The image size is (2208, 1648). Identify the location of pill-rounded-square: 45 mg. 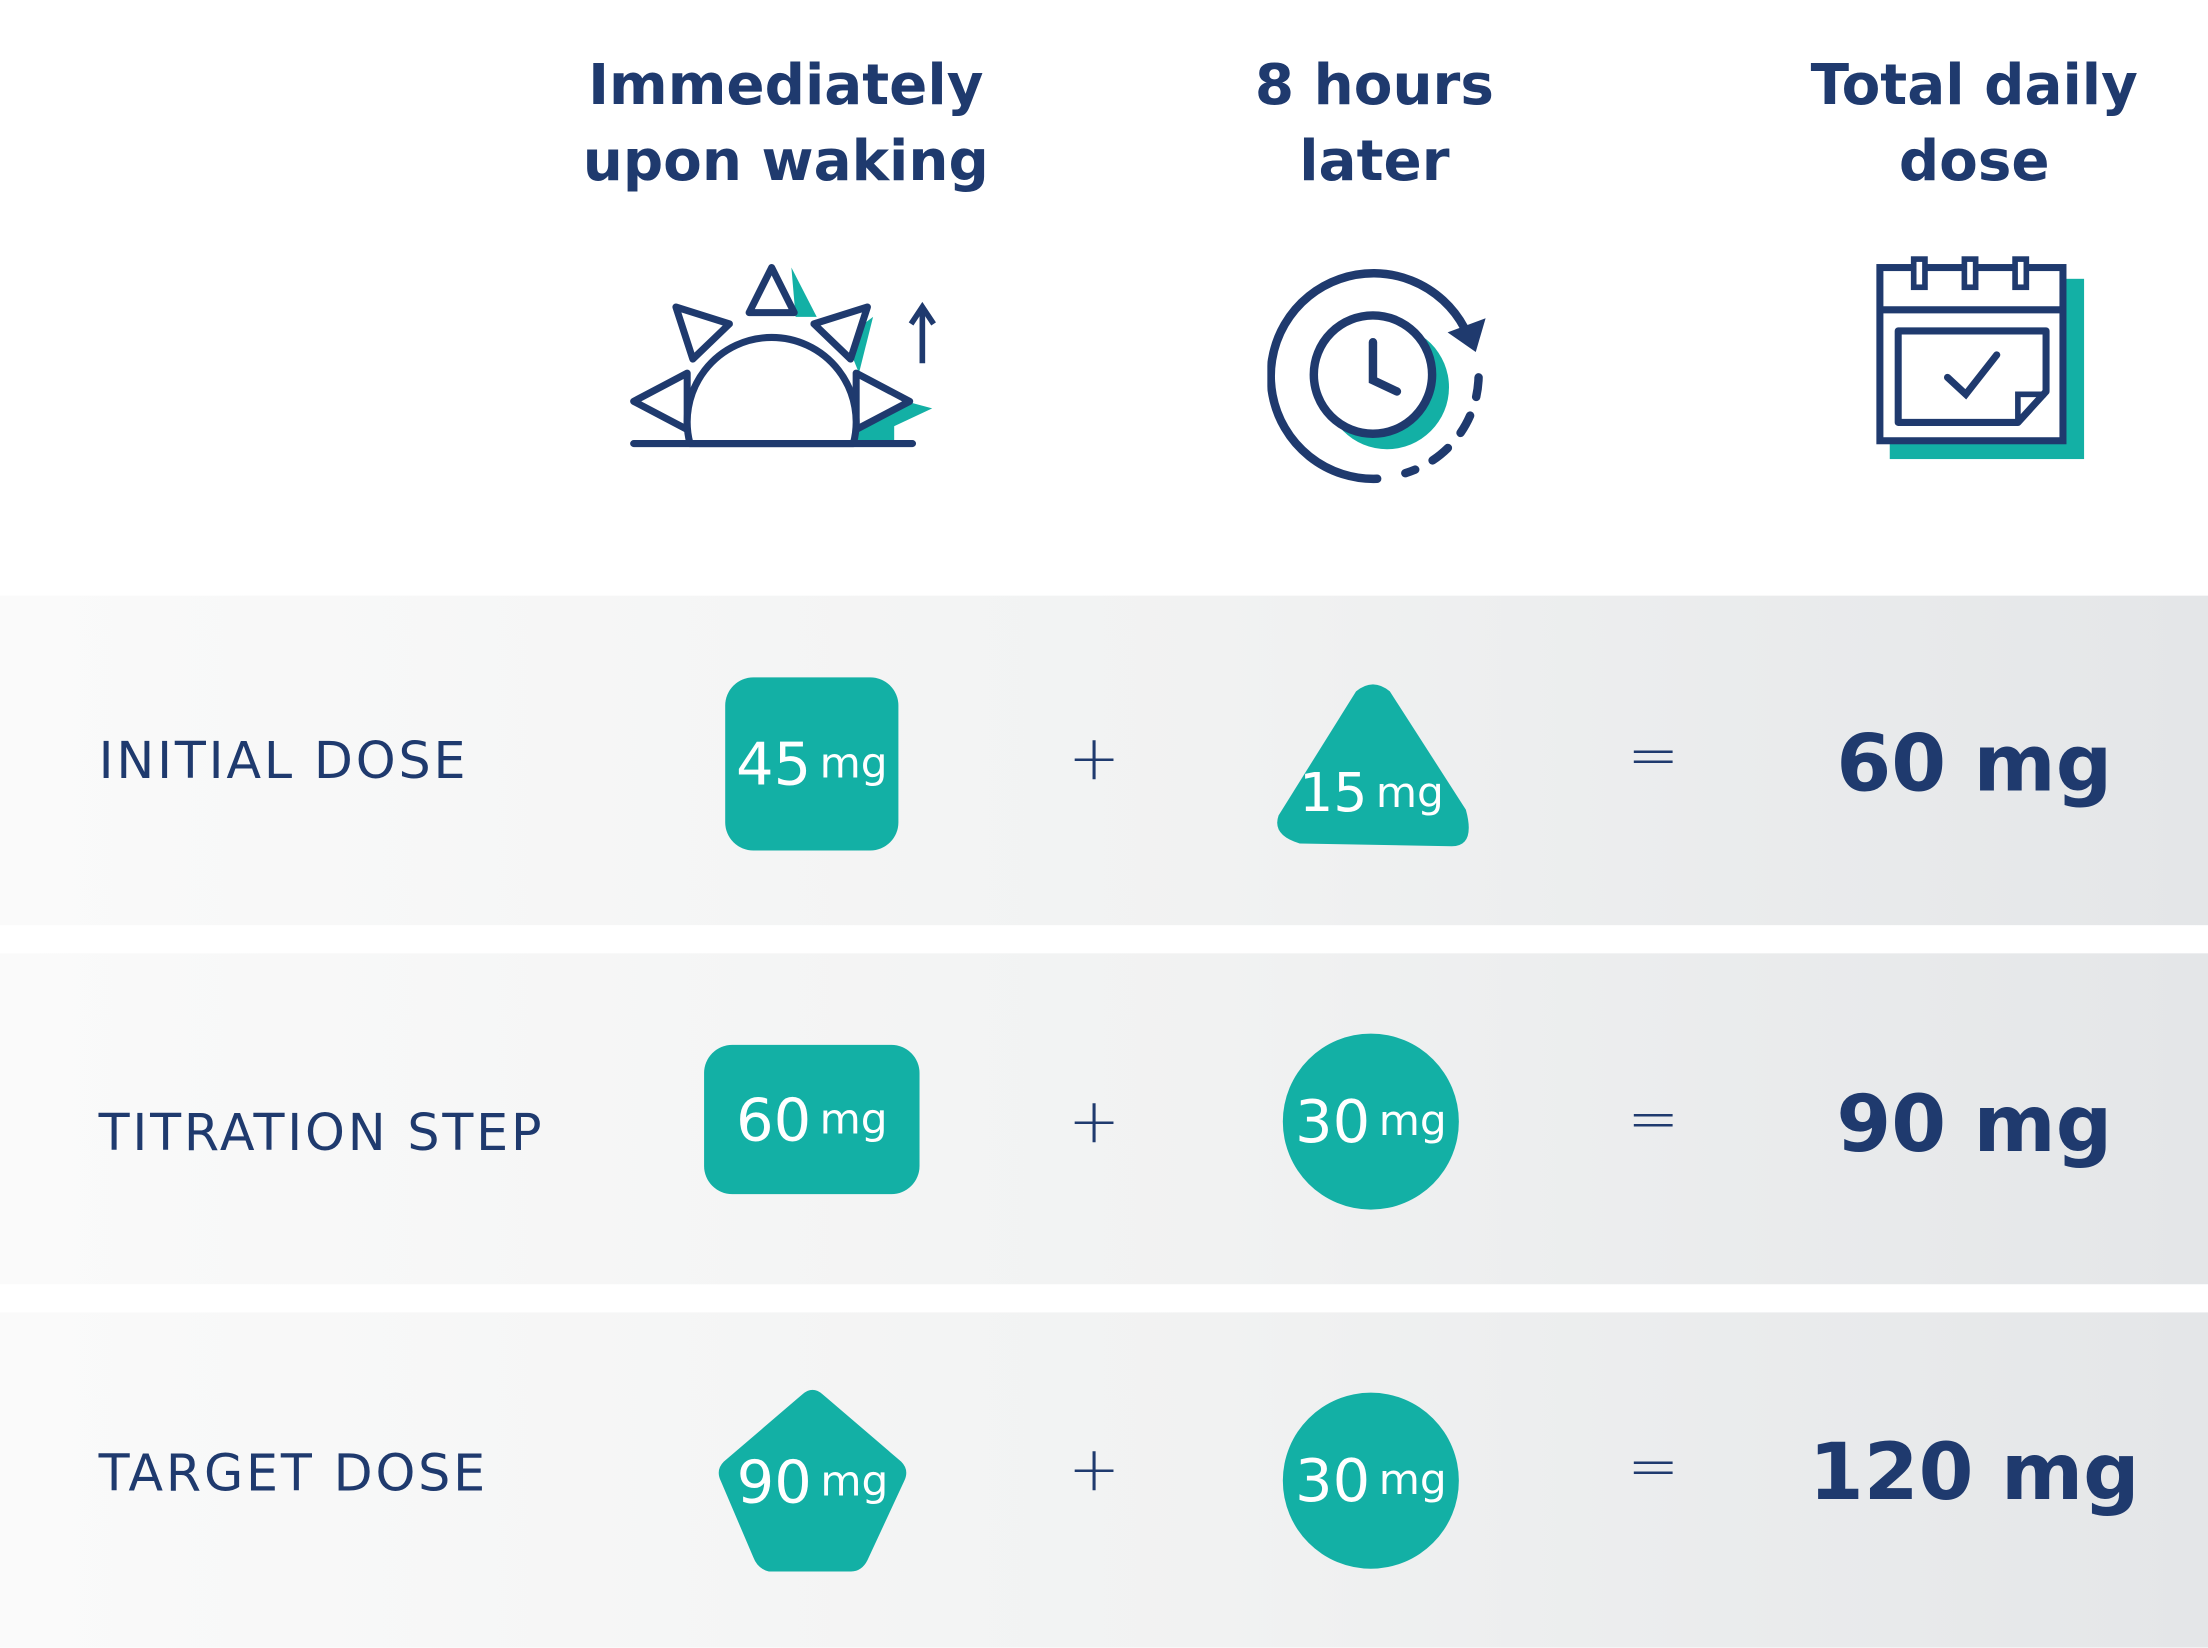
(812, 764).